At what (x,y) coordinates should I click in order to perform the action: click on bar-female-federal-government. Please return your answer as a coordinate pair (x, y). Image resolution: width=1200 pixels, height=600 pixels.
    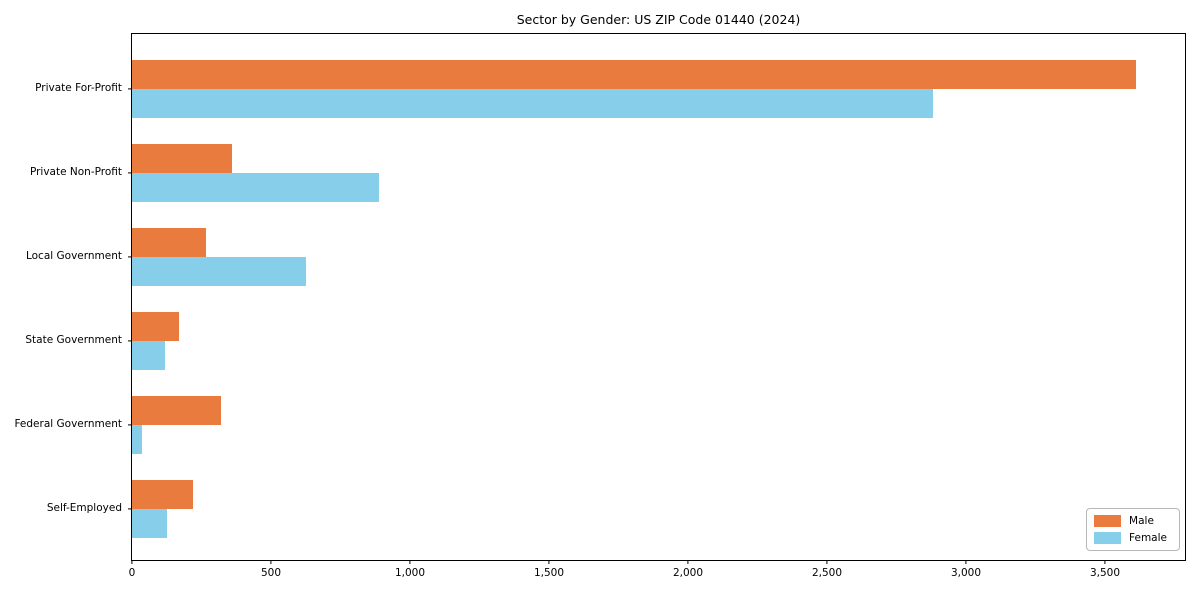
    Looking at the image, I should click on (137, 439).